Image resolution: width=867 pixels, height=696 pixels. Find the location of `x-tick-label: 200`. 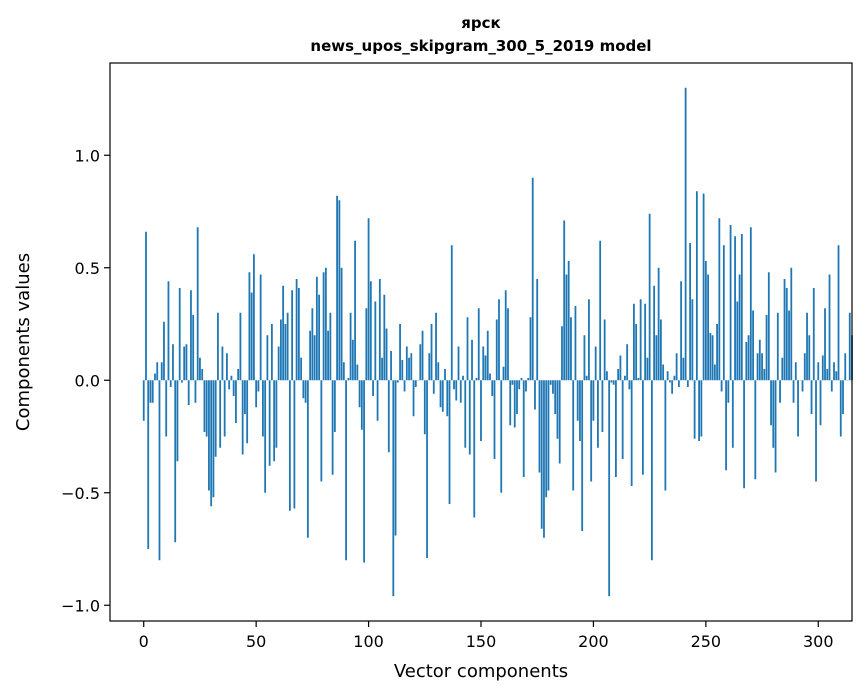

x-tick-label: 200 is located at coordinates (593, 641).